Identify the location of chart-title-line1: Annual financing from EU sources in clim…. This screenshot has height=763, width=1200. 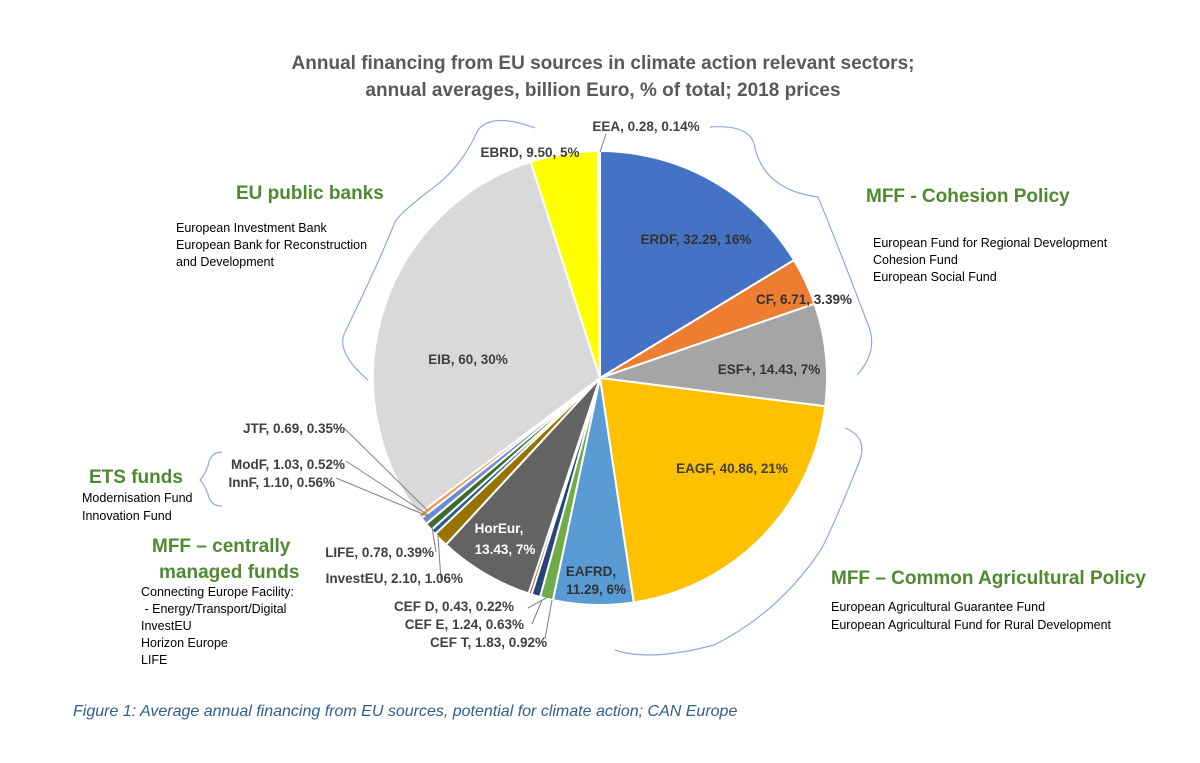
(603, 63).